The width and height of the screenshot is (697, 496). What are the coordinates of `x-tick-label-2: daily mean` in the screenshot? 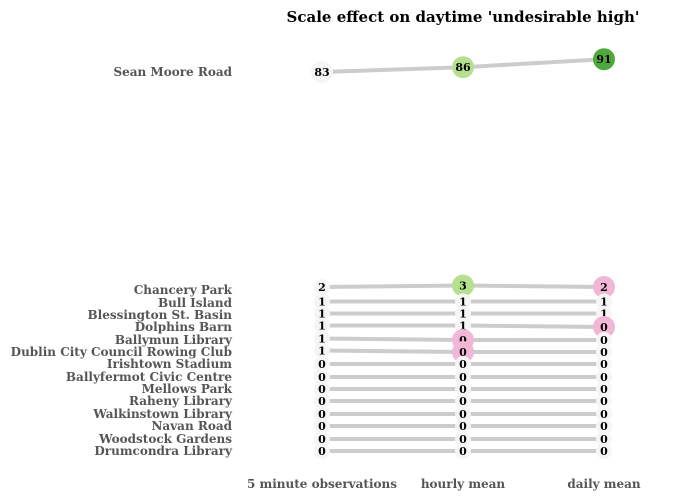 It's located at (604, 484).